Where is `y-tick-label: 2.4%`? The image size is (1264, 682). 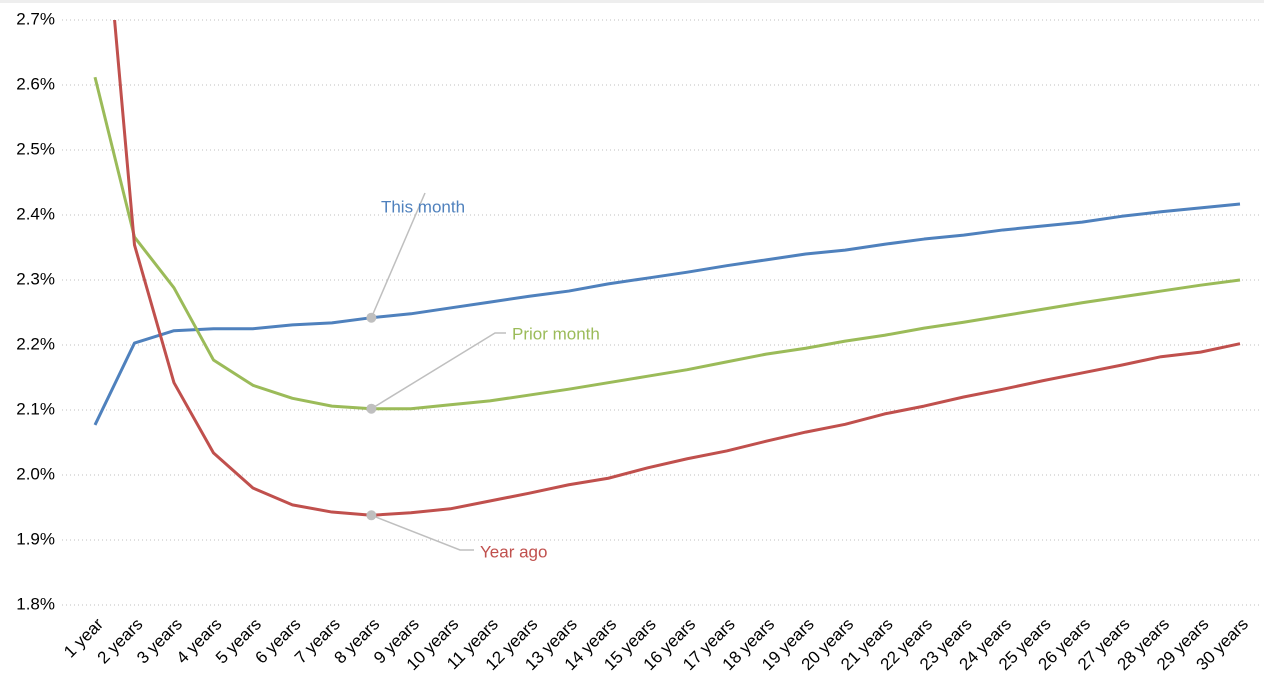
y-tick-label: 2.4% is located at coordinates (35, 213).